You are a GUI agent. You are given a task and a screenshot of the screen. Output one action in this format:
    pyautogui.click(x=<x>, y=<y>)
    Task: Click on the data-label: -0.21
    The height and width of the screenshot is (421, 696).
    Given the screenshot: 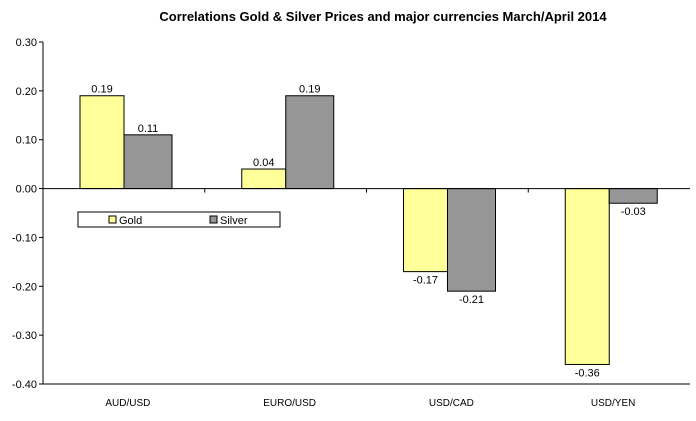 What is the action you would take?
    pyautogui.click(x=471, y=300)
    